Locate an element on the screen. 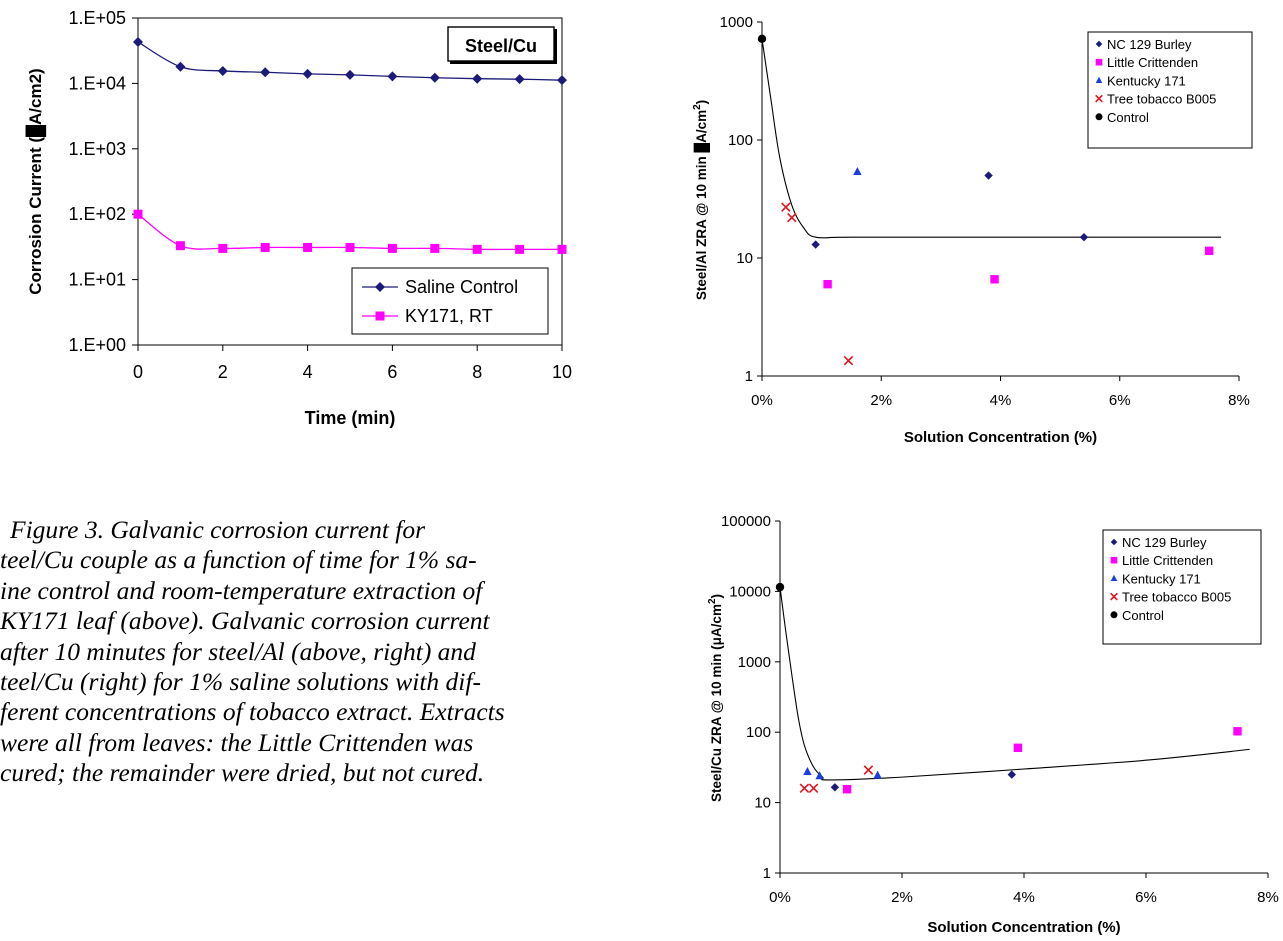 The height and width of the screenshot is (941, 1283). x-axis-label: Solution Concentration (%) is located at coordinates (1000, 437).